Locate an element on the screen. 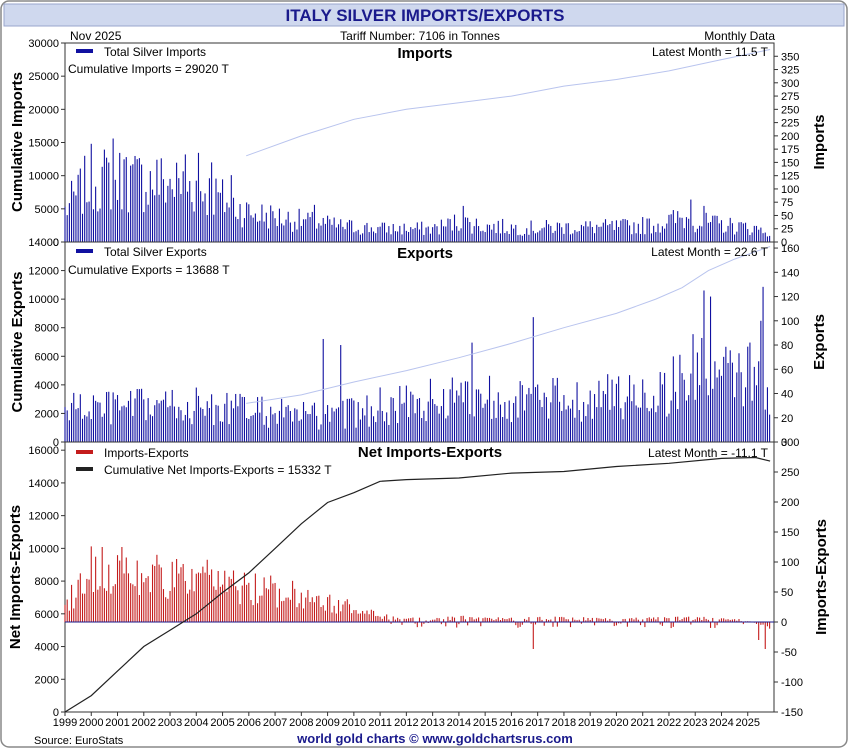  net-left-tick-label: 12000 is located at coordinates (43, 517).